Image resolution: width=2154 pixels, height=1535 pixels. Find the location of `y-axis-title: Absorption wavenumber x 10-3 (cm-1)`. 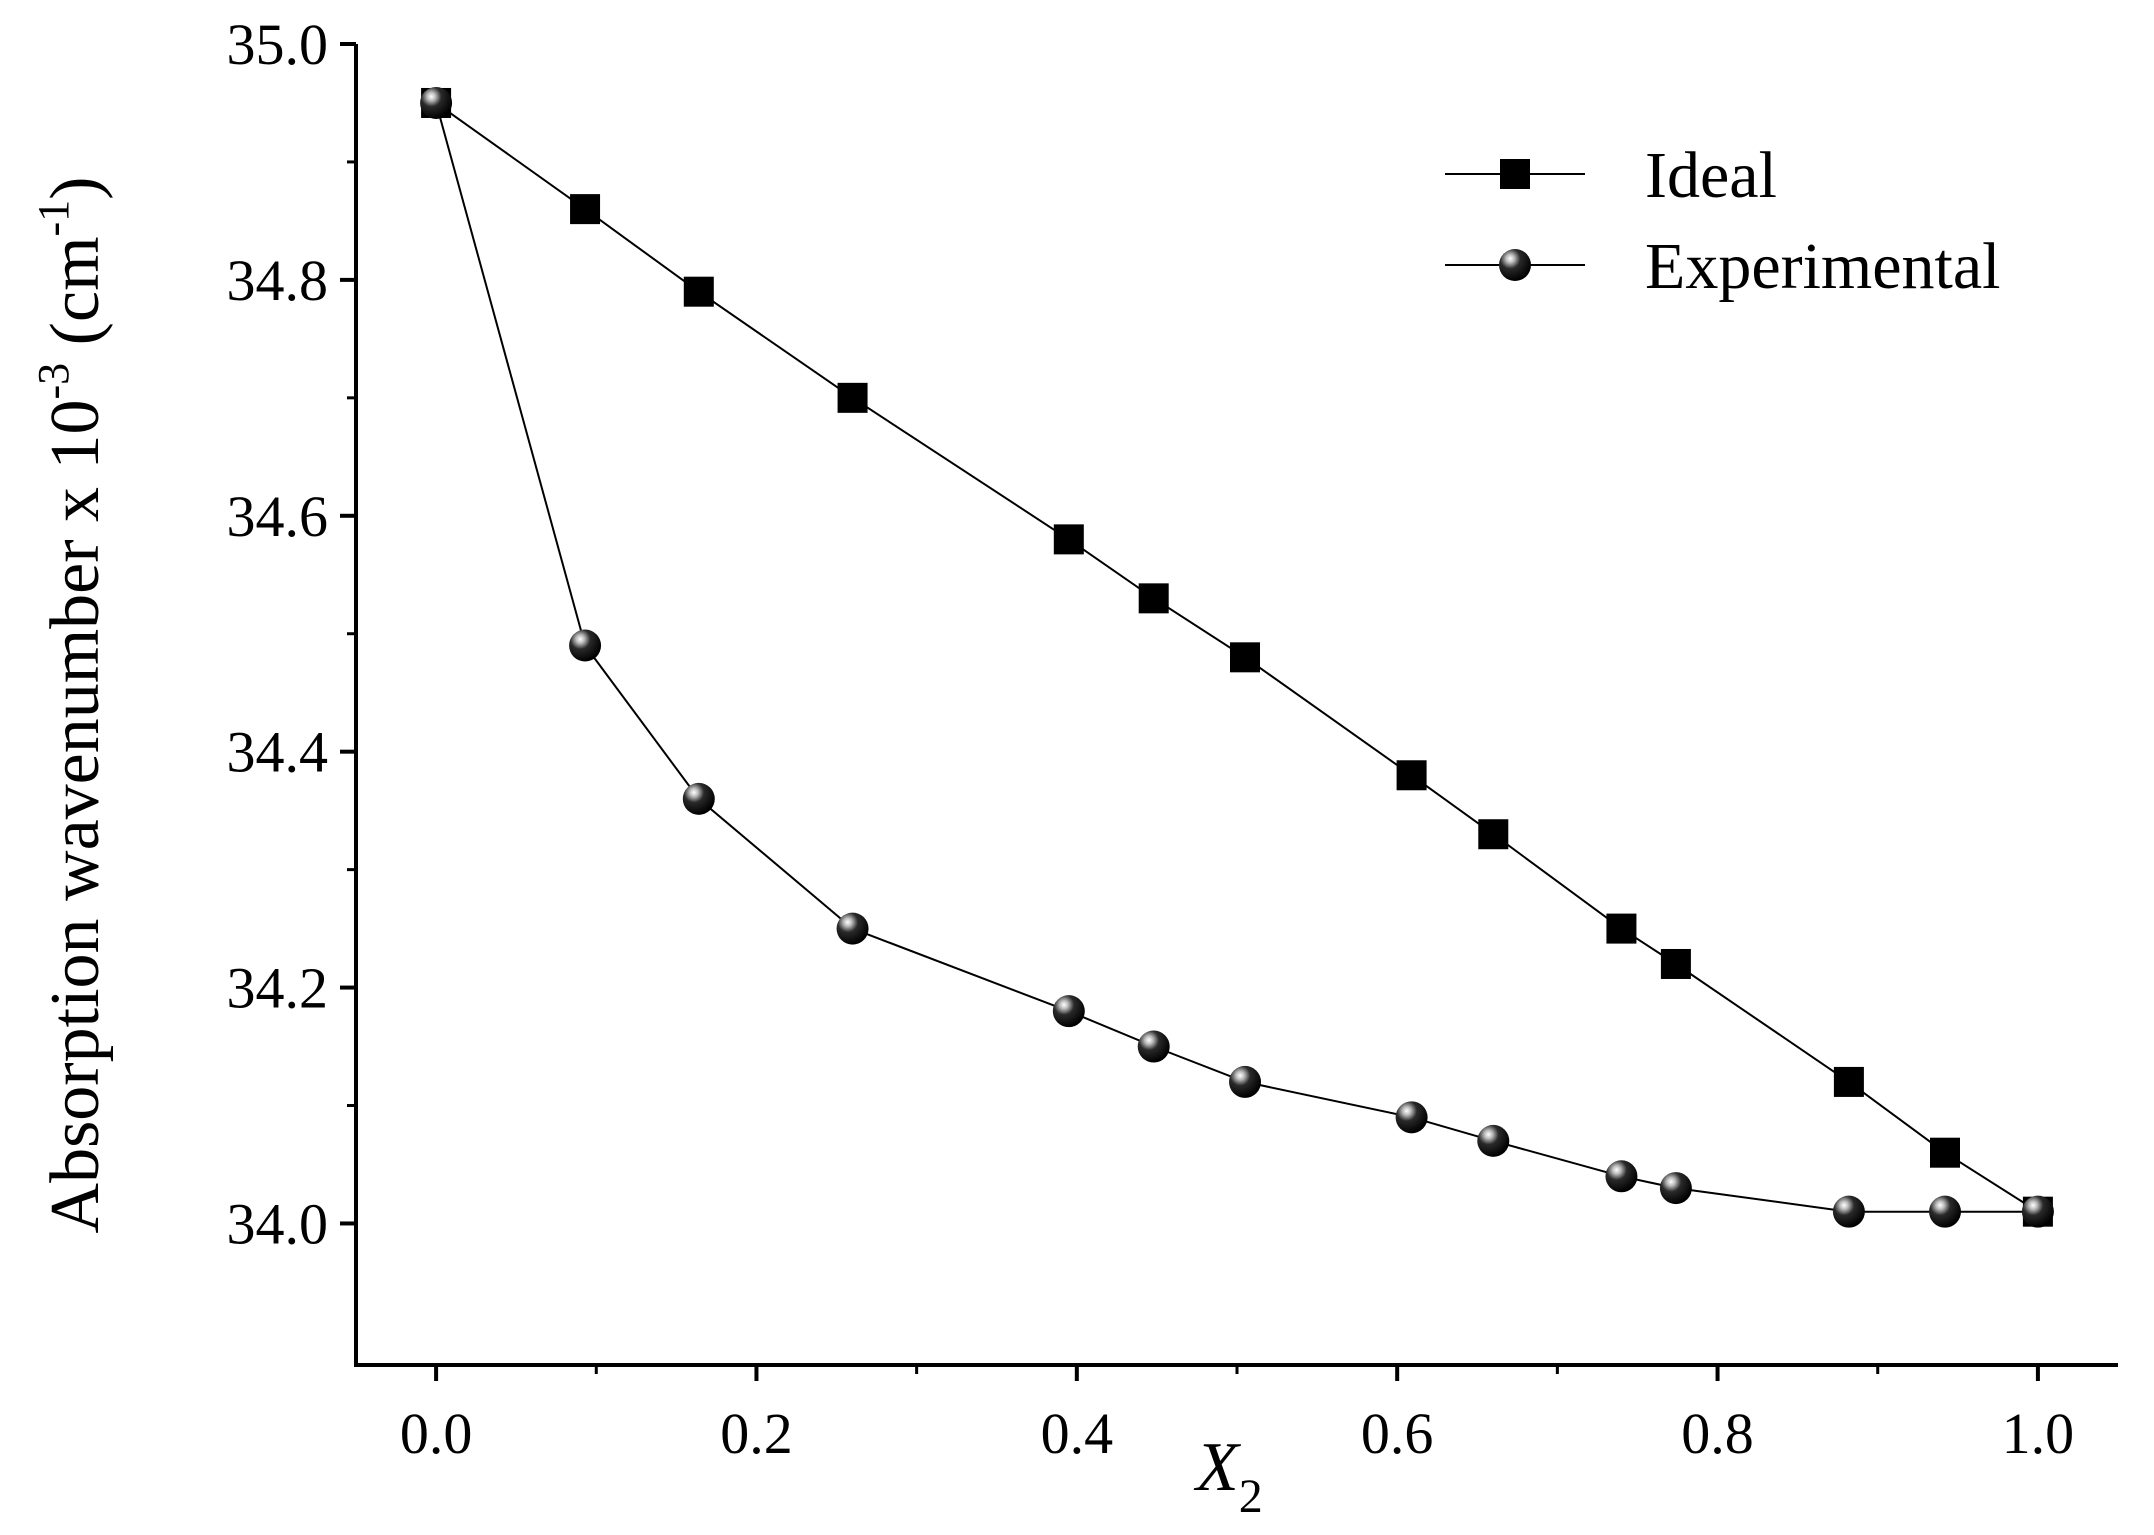

y-axis-title: Absorption wavenumber x 10-3 (cm-1) is located at coordinates (71, 705).